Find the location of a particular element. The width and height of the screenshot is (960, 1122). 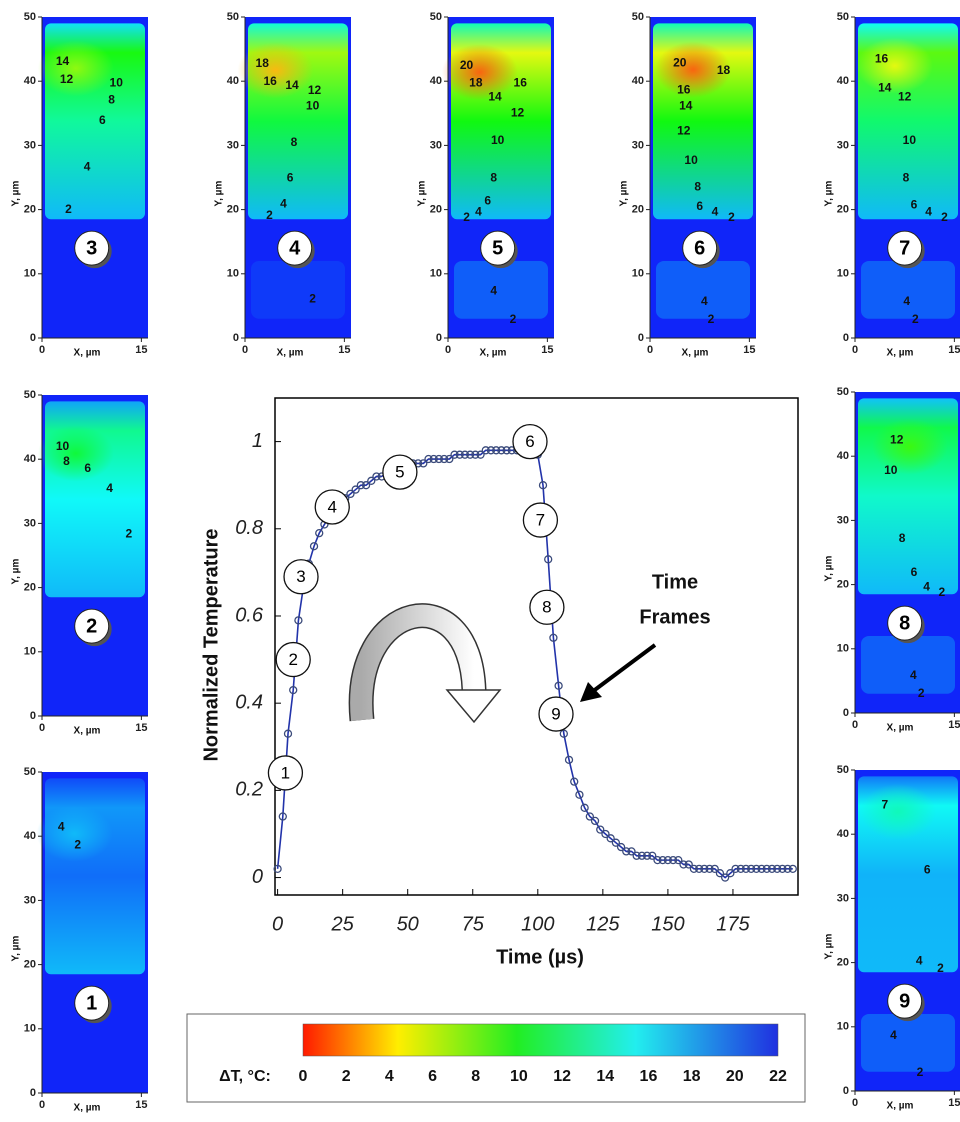

colorbar-tick-label: 22 is located at coordinates (778, 1076).